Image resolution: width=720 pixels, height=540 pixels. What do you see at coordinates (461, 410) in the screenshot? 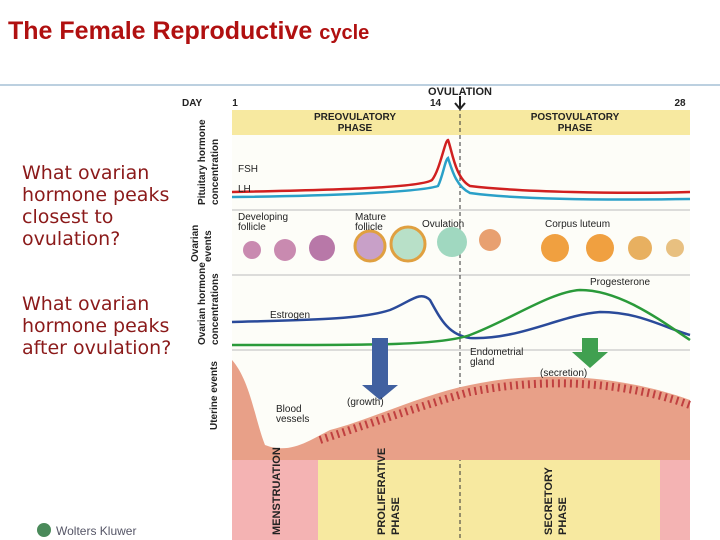
I see `uterine-lining` at bounding box center [461, 410].